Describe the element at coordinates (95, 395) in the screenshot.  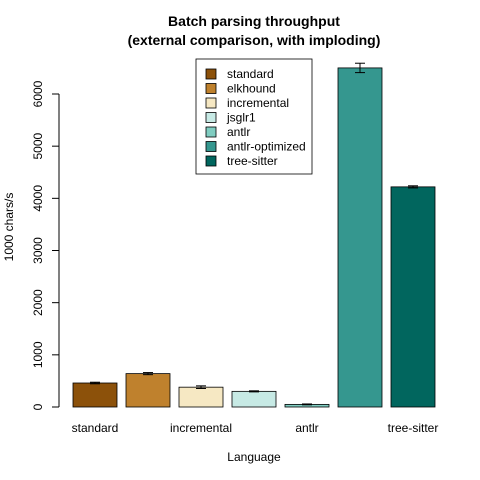
I see `bar-standard` at that location.